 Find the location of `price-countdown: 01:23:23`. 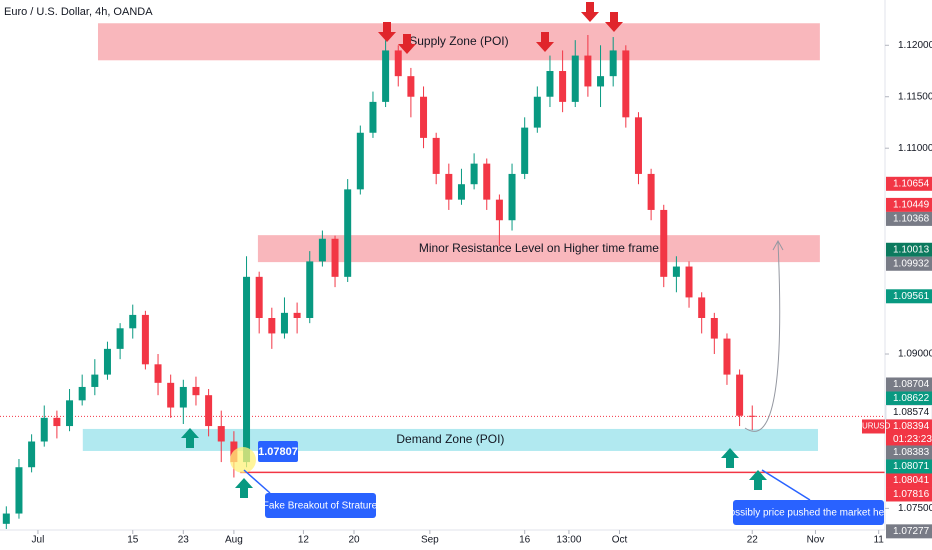

price-countdown: 01:23:23 is located at coordinates (912, 439).